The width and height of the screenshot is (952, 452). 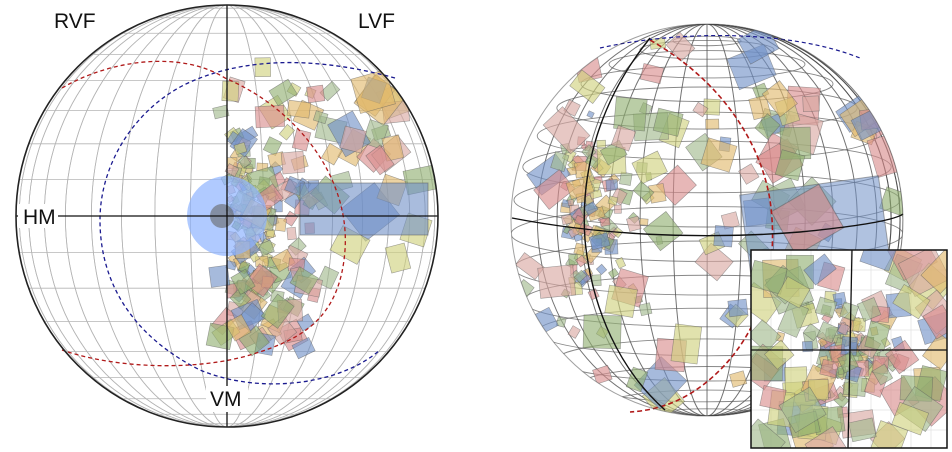 I want to click on lvf-label: LVF, so click(x=376, y=21).